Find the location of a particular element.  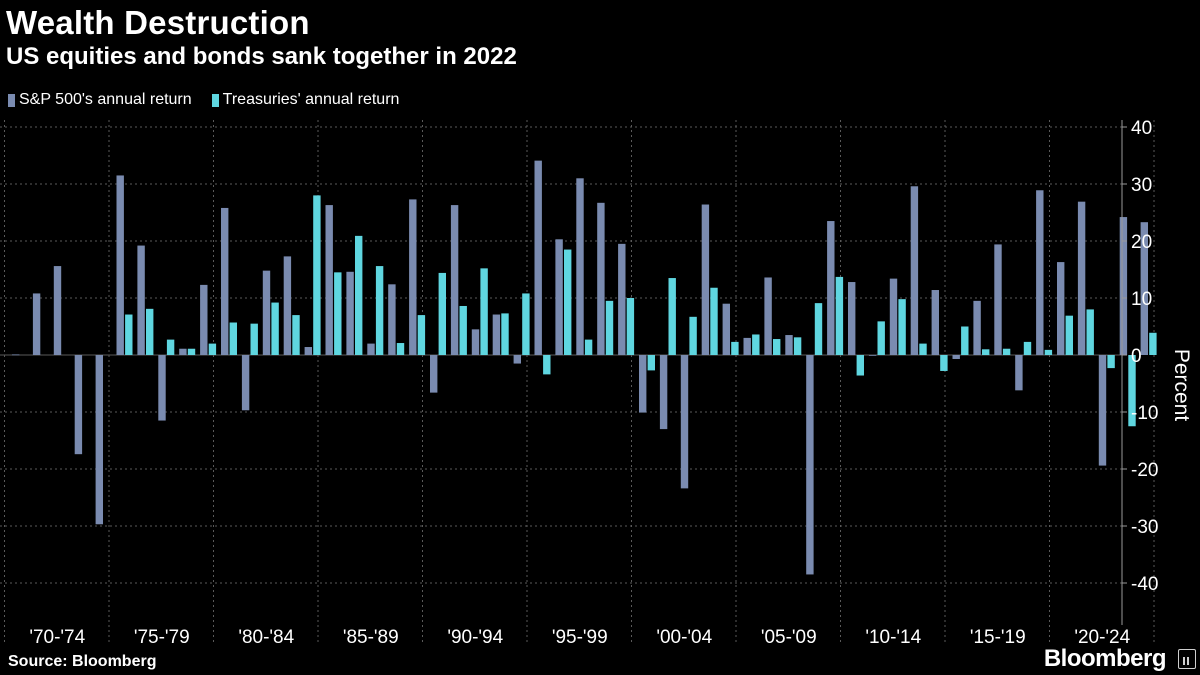

sp500-bar-2021 is located at coordinates (1081, 278).